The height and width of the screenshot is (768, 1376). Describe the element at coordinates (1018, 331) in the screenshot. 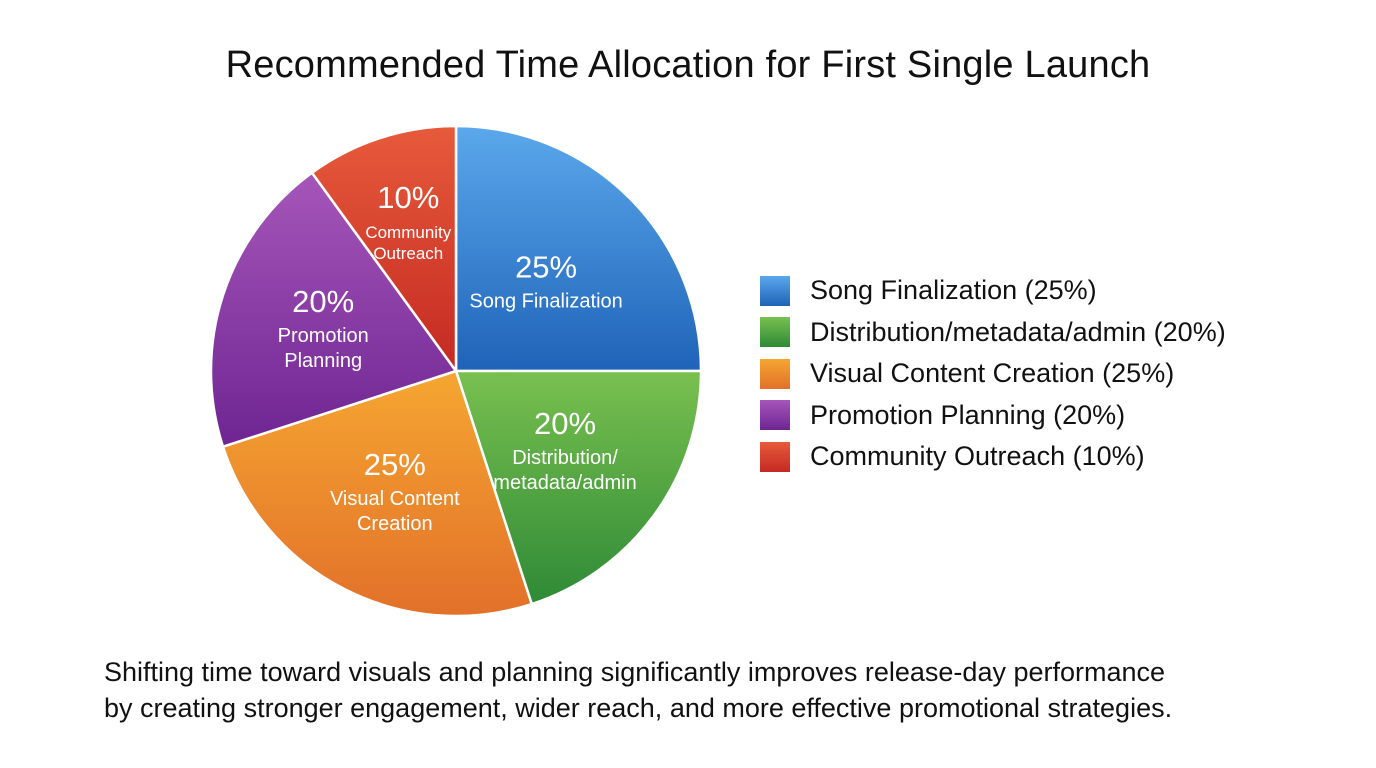

I see `legend-label: Distribution/metadata/admin (20%)` at that location.